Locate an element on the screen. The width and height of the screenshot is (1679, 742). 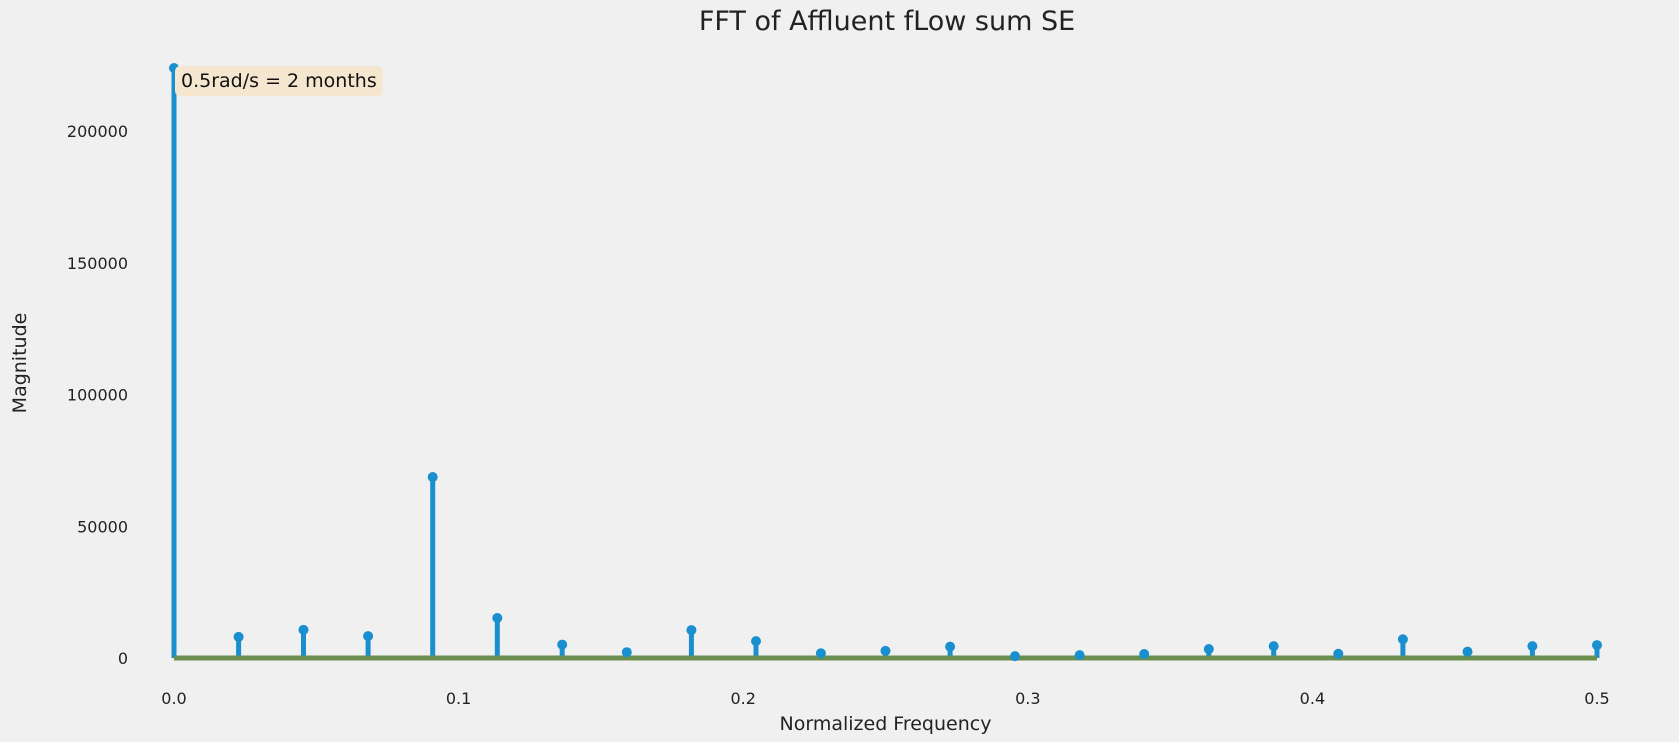
y-tick-label: 0 is located at coordinates (123, 658).